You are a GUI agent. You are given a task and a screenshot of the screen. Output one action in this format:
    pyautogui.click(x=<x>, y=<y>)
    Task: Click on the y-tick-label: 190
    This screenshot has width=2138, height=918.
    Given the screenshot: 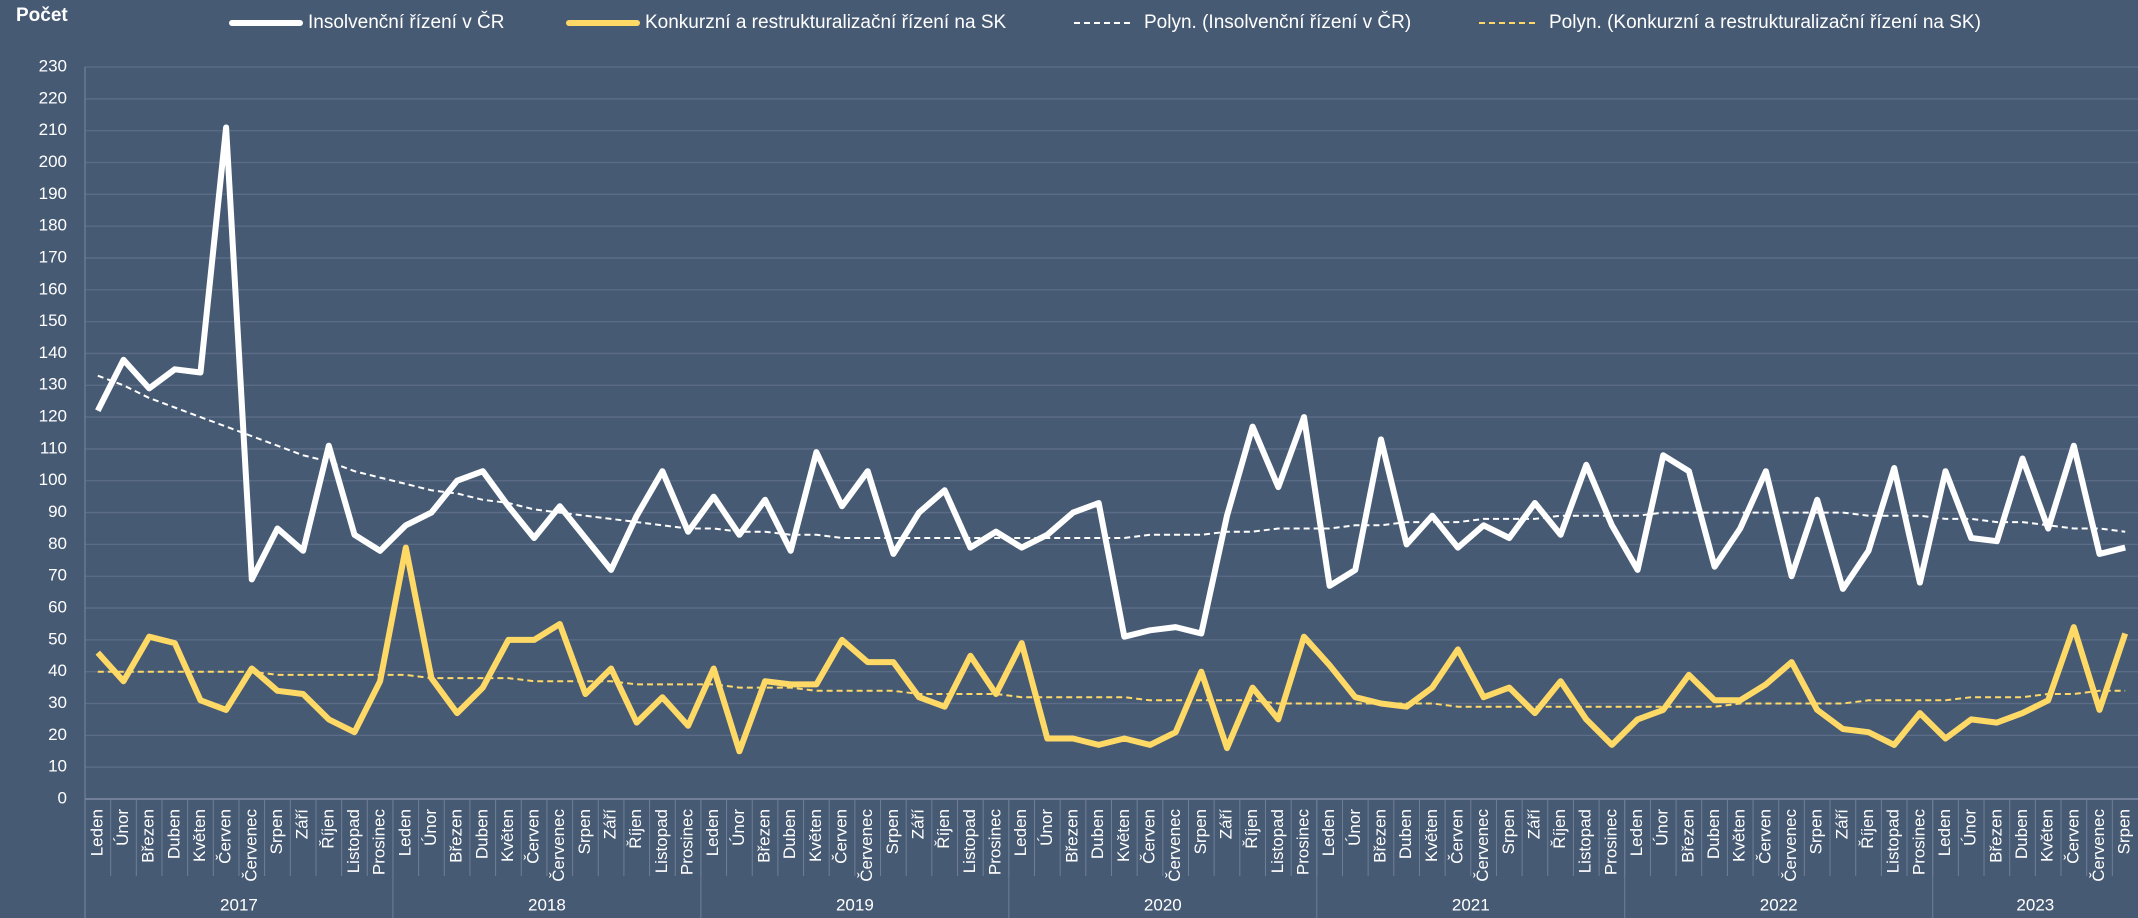 What is the action you would take?
    pyautogui.click(x=53, y=193)
    